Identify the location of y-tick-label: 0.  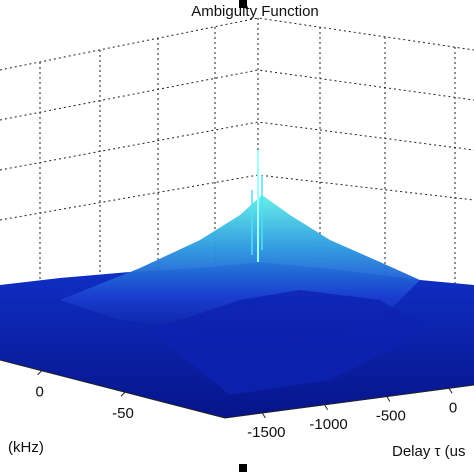
(39, 392).